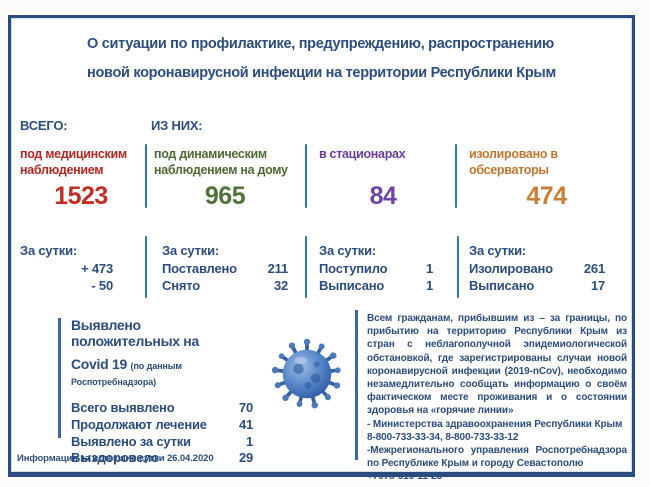  I want to click on daily-row: Поступило 1, so click(376, 269).